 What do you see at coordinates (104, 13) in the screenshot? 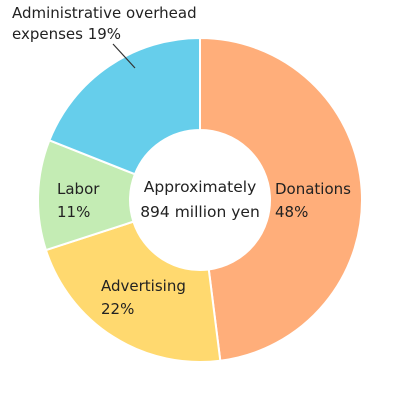
I see `admin-overhead-label-line1: Administrative overhead` at bounding box center [104, 13].